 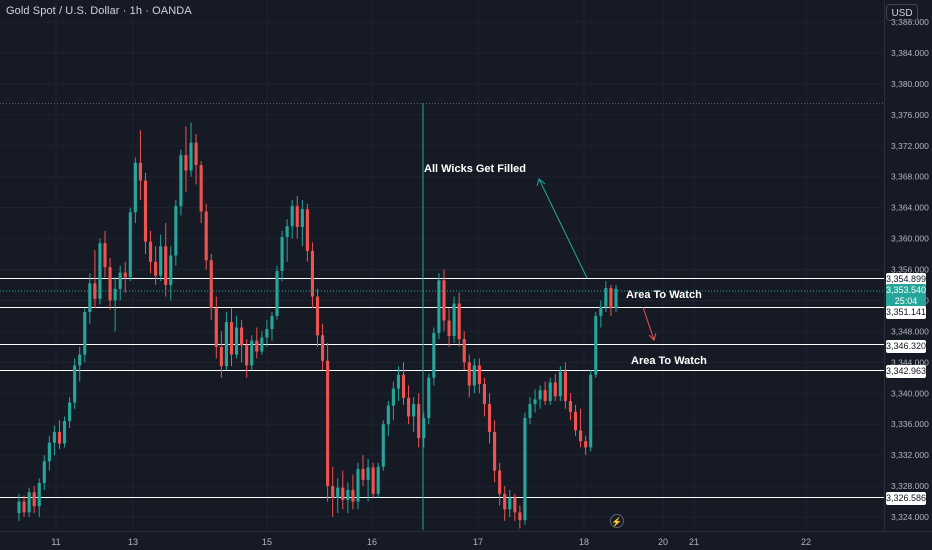 I want to click on note-area-to-watch-upper: Area To Watch, so click(x=664, y=295).